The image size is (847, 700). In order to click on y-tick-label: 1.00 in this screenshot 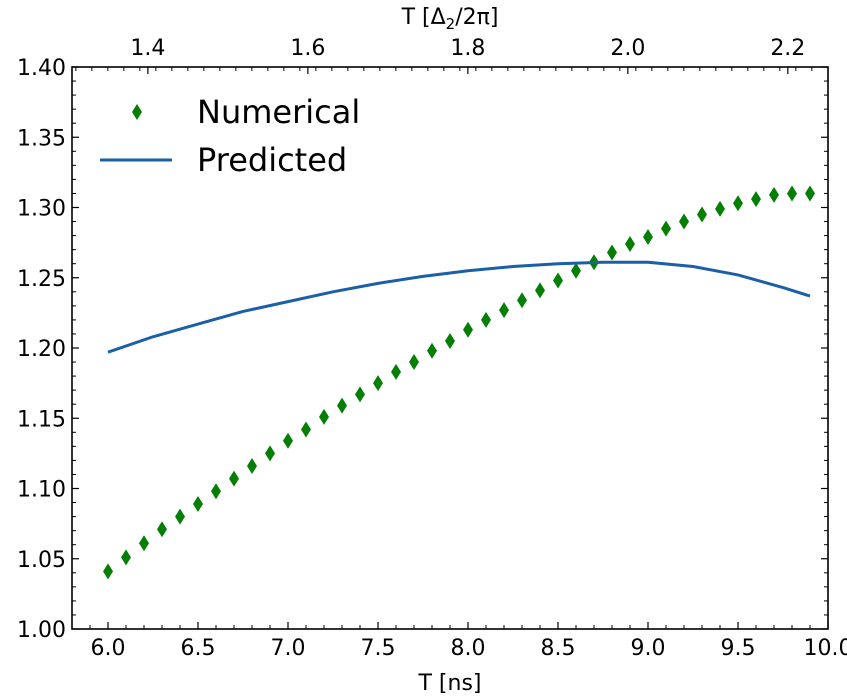, I will do `click(41, 630)`.